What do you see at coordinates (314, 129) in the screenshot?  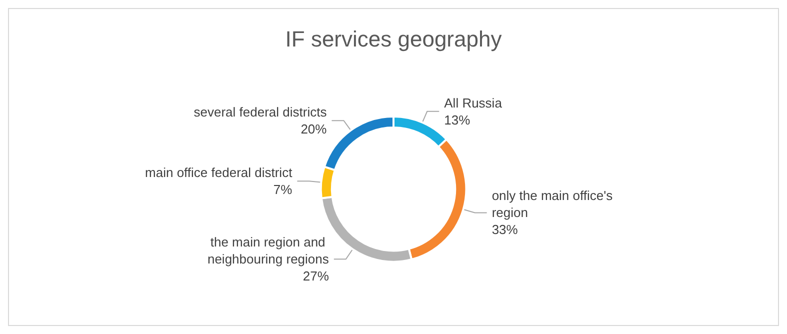 I see `data-label: 20%` at bounding box center [314, 129].